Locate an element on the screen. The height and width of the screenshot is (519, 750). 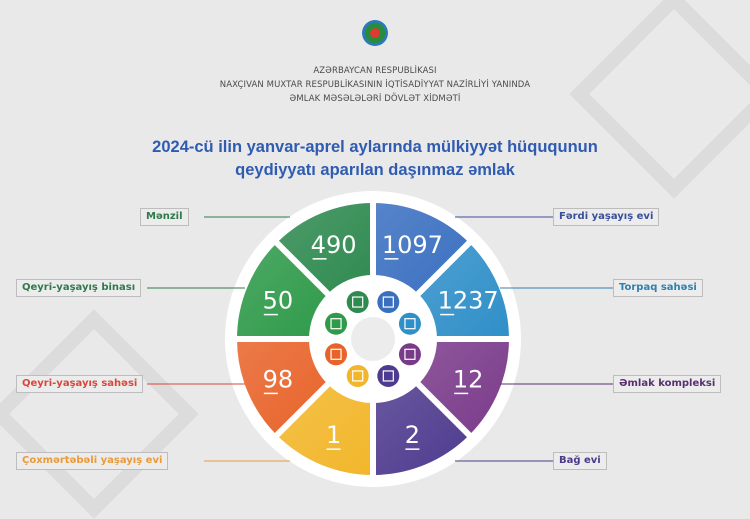
segment-value: 1097 is located at coordinates (412, 245).